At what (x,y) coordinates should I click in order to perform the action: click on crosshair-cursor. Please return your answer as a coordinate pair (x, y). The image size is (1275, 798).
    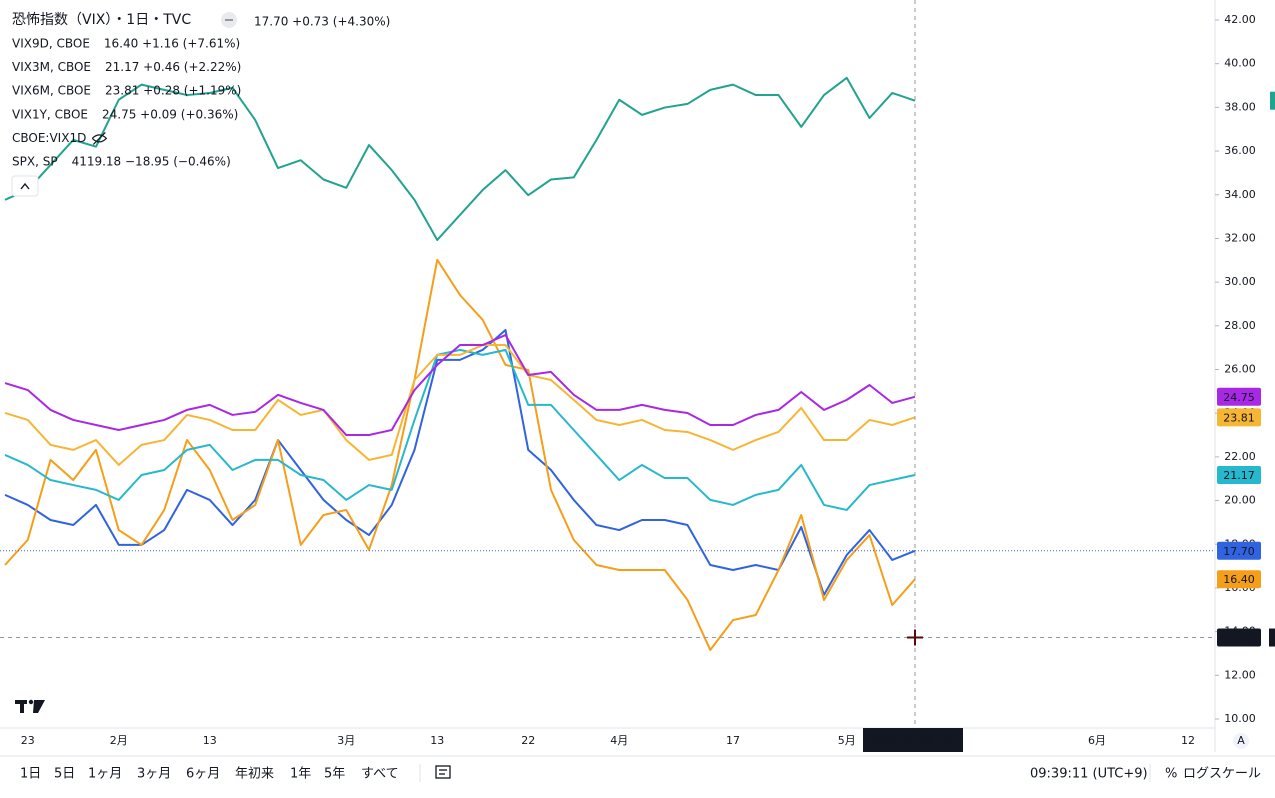
    Looking at the image, I should click on (915, 637).